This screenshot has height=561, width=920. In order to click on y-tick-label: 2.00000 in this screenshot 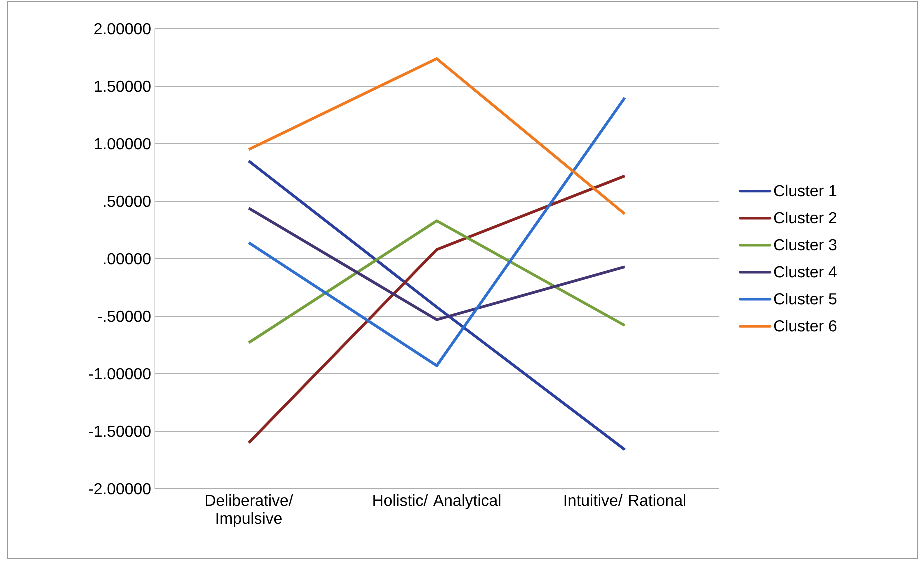, I will do `click(122, 29)`.